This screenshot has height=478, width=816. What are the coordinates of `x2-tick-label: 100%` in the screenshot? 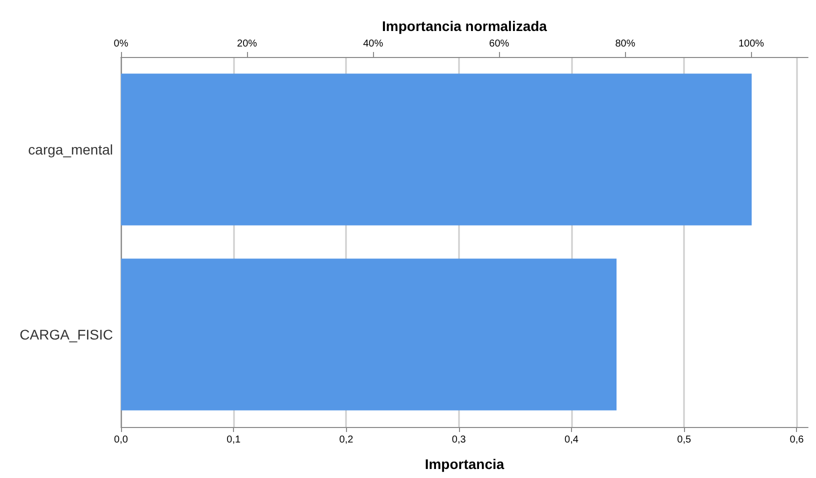 It's located at (751, 44).